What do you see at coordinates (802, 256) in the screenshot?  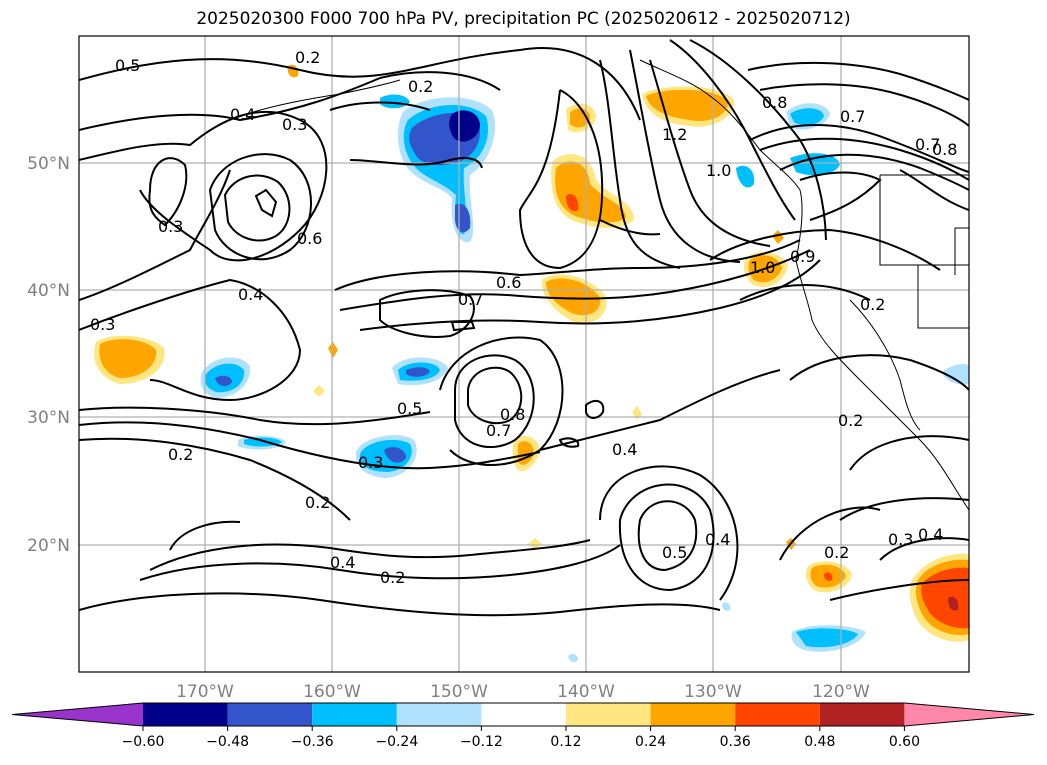 I see `contour-label: 0.9` at bounding box center [802, 256].